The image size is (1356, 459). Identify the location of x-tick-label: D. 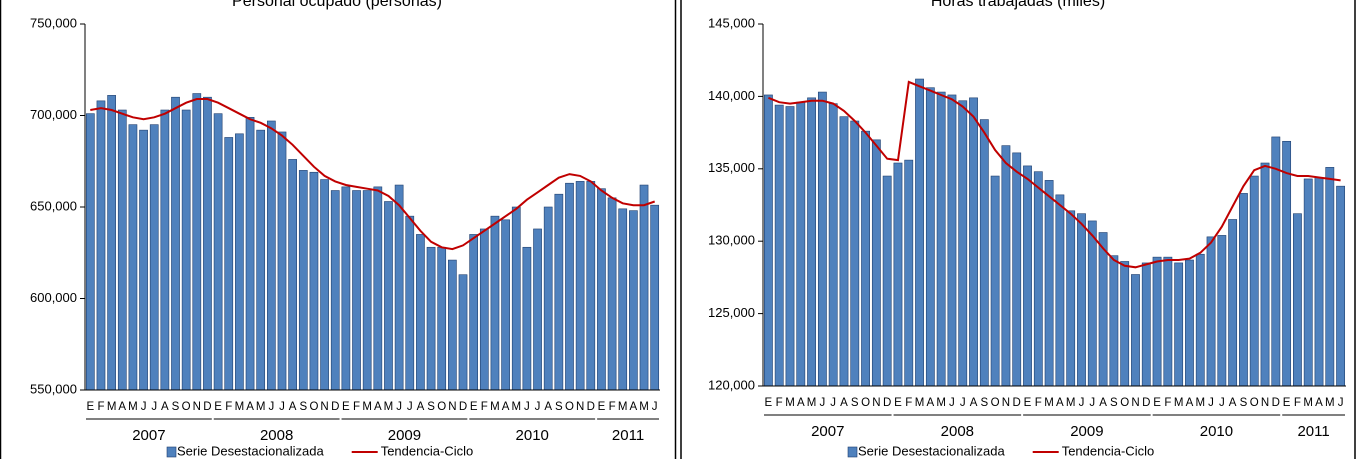
(335, 407).